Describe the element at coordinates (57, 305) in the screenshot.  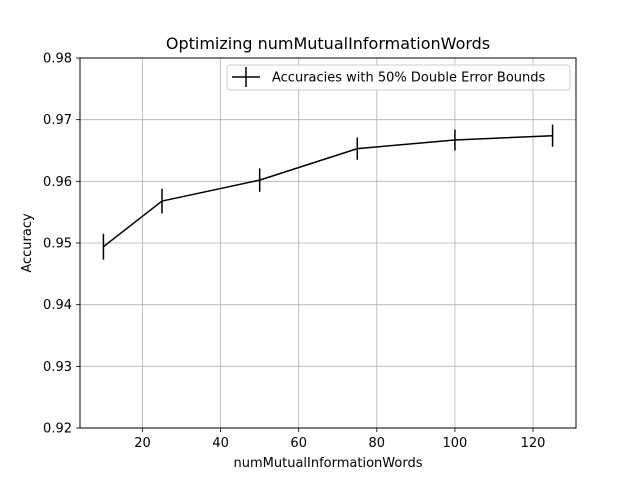
I see `y-tick-label: 0.94` at that location.